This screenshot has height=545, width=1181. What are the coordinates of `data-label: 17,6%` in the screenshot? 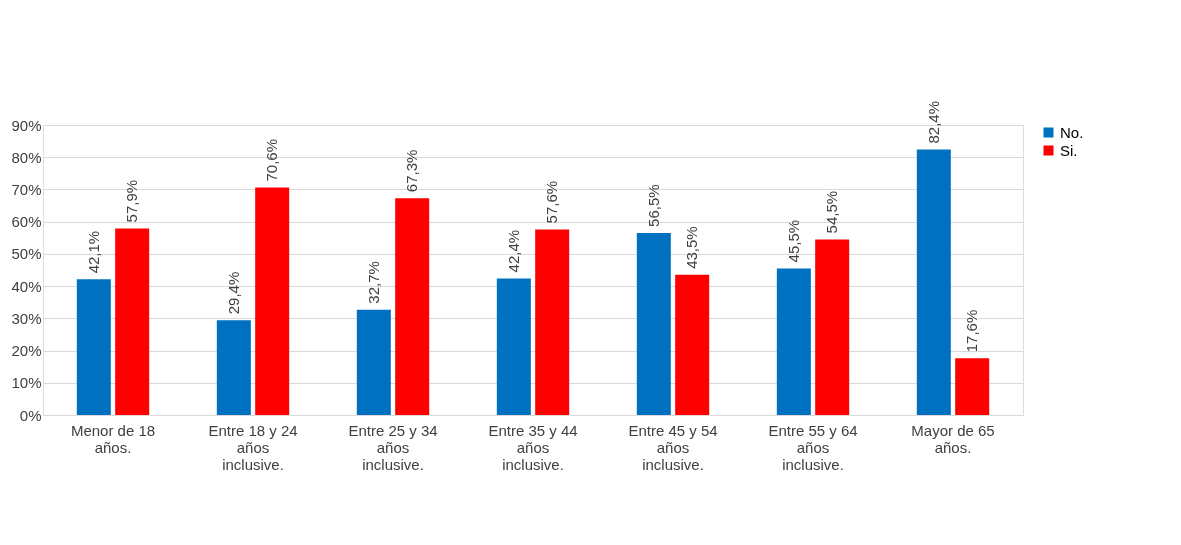 It's located at (972, 331).